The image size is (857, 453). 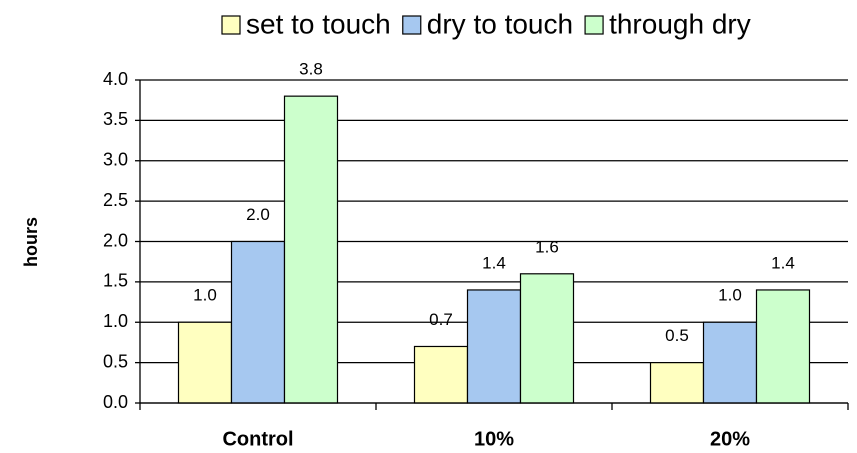 I want to click on data-label: 1.6, so click(x=547, y=246).